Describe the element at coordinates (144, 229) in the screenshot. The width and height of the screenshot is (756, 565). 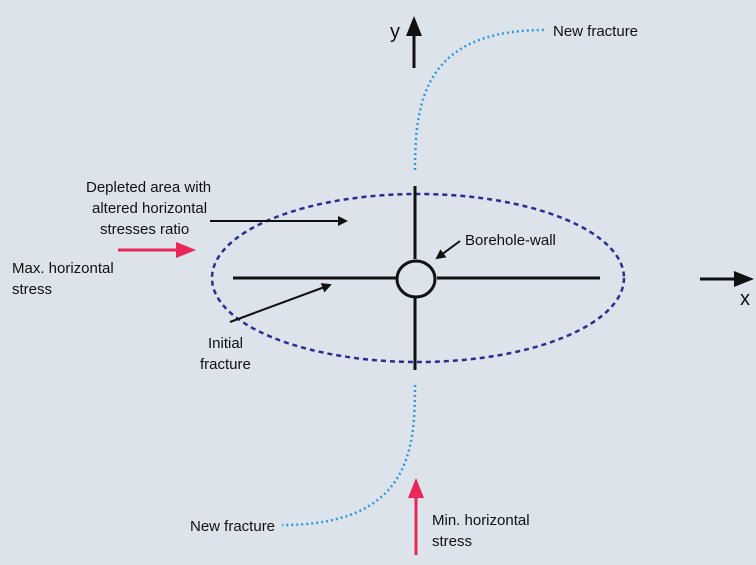
I see `label: stresses ratio` at that location.